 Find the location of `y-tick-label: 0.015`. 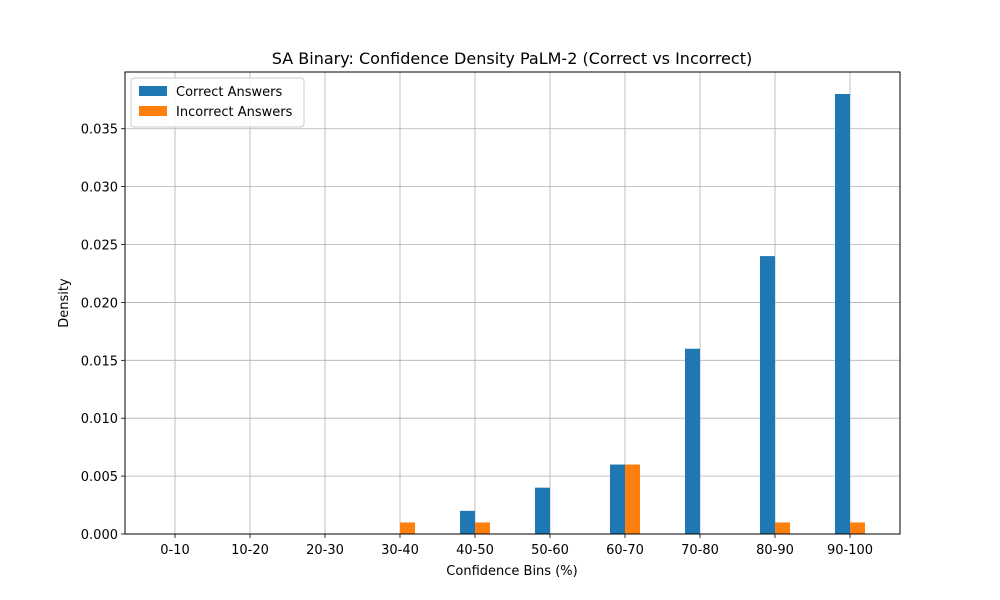

y-tick-label: 0.015 is located at coordinates (99, 361).